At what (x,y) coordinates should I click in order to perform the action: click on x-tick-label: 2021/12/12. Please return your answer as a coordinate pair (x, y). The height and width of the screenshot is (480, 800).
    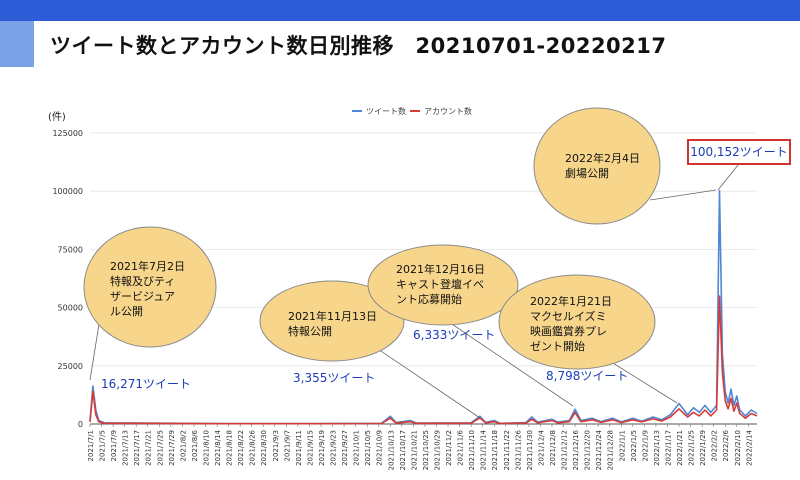
    Looking at the image, I should click on (565, 450).